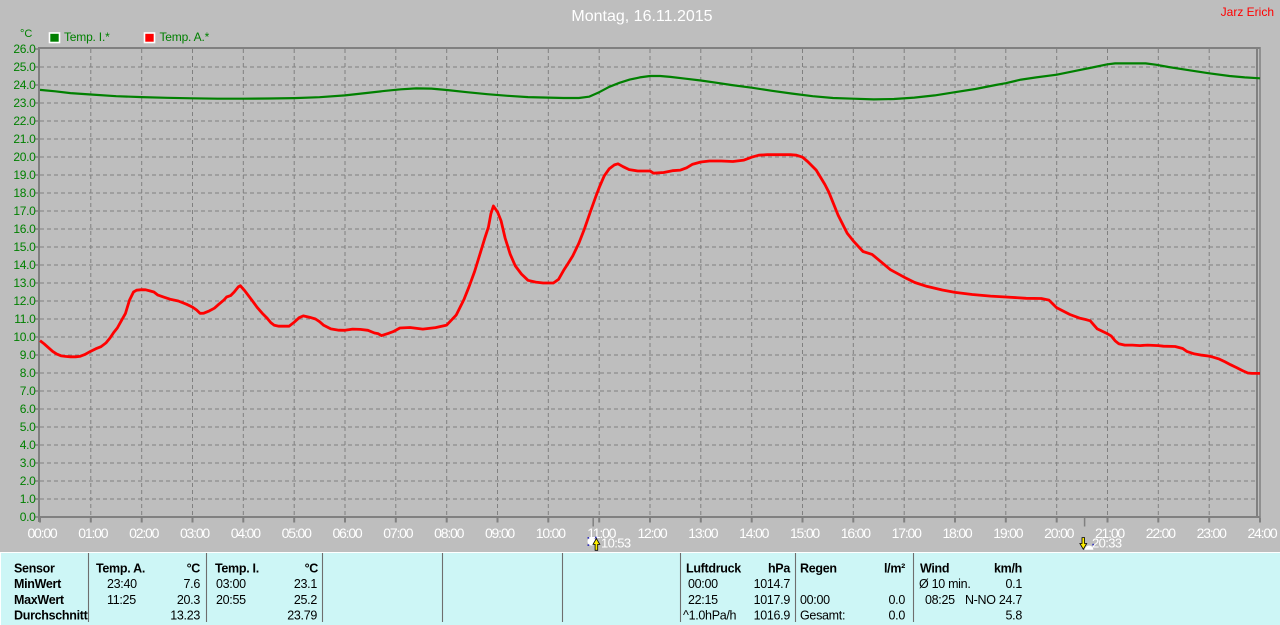 The height and width of the screenshot is (625, 1280). What do you see at coordinates (713, 569) in the screenshot?
I see `svg-text: Luftdruck` at bounding box center [713, 569].